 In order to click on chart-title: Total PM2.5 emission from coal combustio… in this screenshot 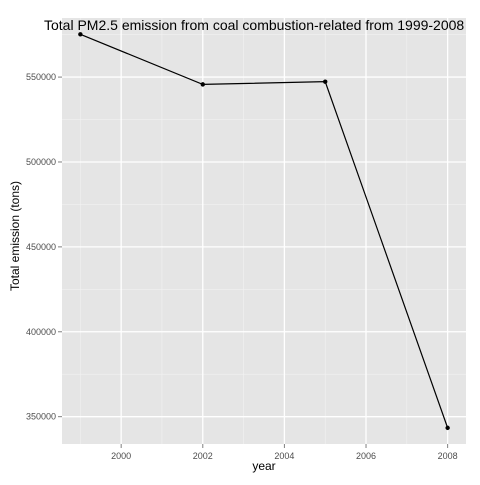, I will do `click(254, 25)`.